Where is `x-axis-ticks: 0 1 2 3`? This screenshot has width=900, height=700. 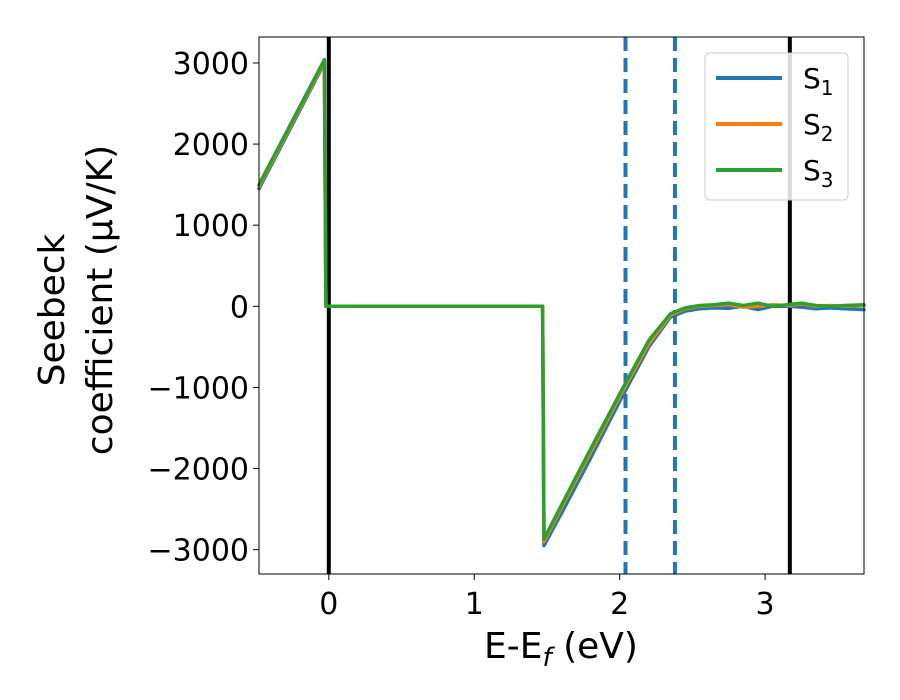 x-axis-ticks: 0 1 2 3 is located at coordinates (547, 598).